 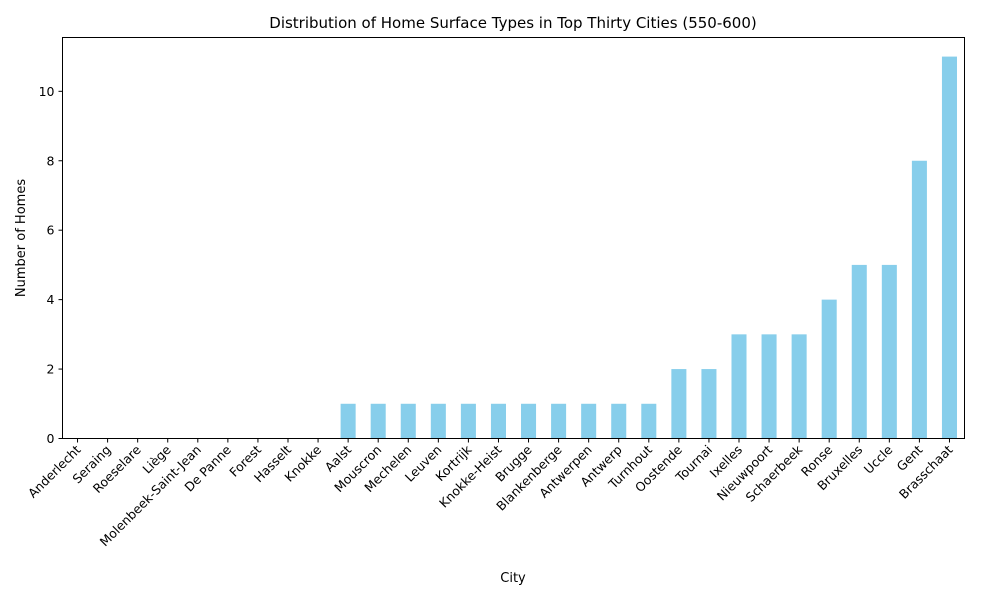 What do you see at coordinates (47, 91) in the screenshot?
I see `y-tick-label: 10` at bounding box center [47, 91].